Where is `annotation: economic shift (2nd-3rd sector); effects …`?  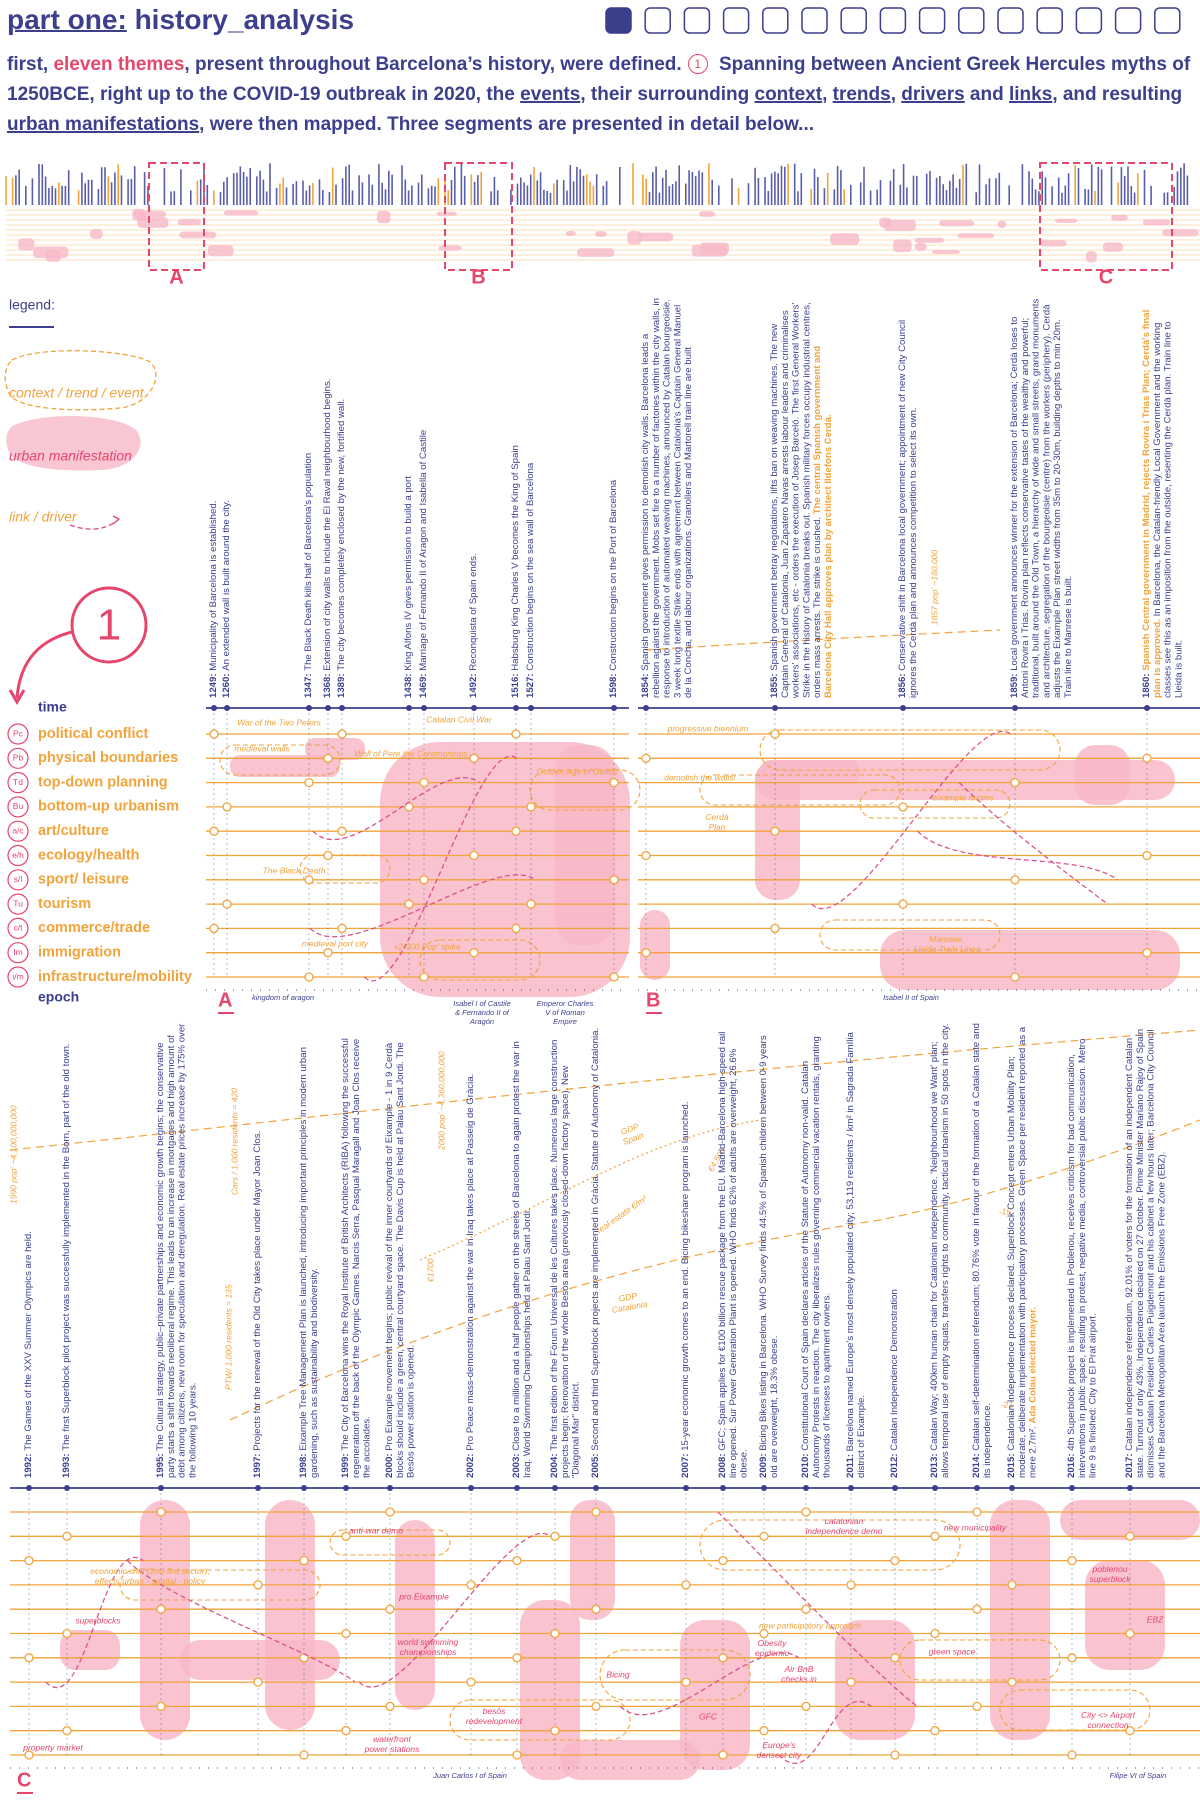 annotation: economic shift (2nd-3rd sector); effects … is located at coordinates (150, 1576).